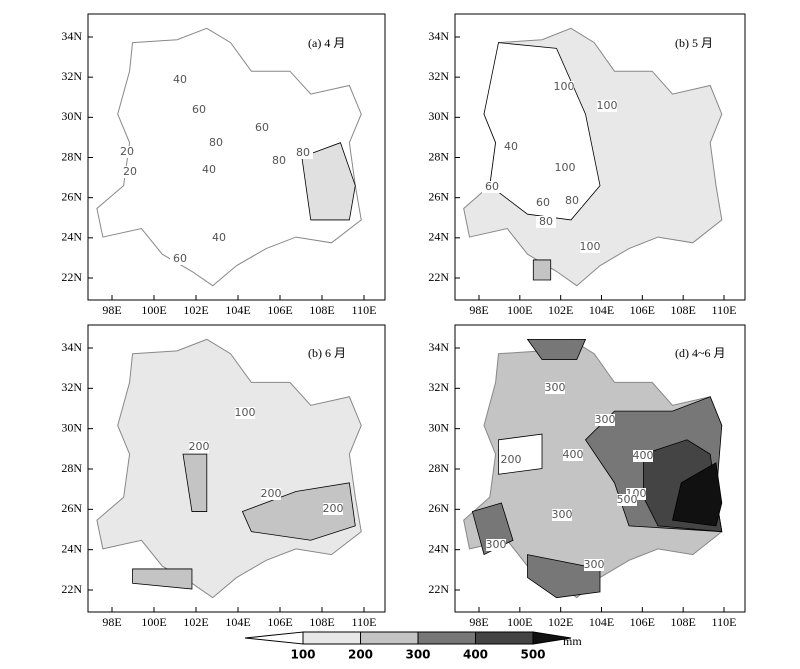 This screenshot has height=669, width=800. Describe the element at coordinates (302, 655) in the screenshot. I see `colorbar-label: 100` at that location.